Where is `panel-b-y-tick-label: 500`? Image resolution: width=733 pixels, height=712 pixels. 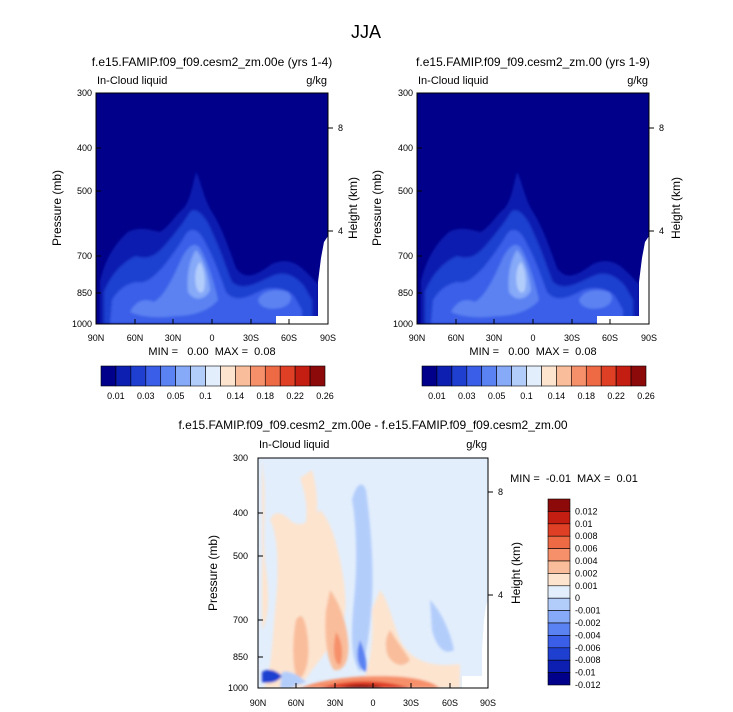
panel-b-y-tick-label: 500 is located at coordinates (405, 191).